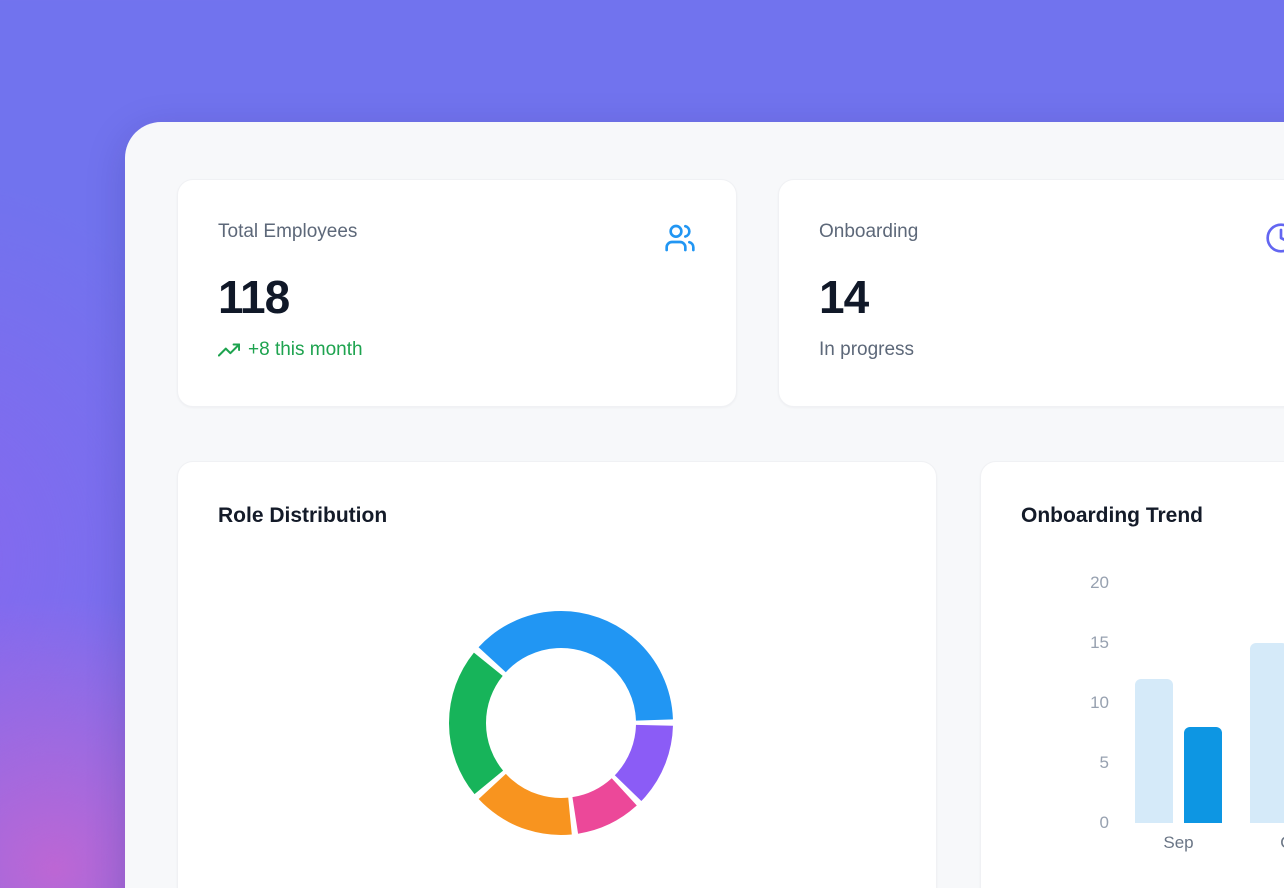 Image resolution: width=1284 pixels, height=888 pixels. What do you see at coordinates (1203, 775) in the screenshot?
I see `bar-sep-dark-blue-series` at bounding box center [1203, 775].